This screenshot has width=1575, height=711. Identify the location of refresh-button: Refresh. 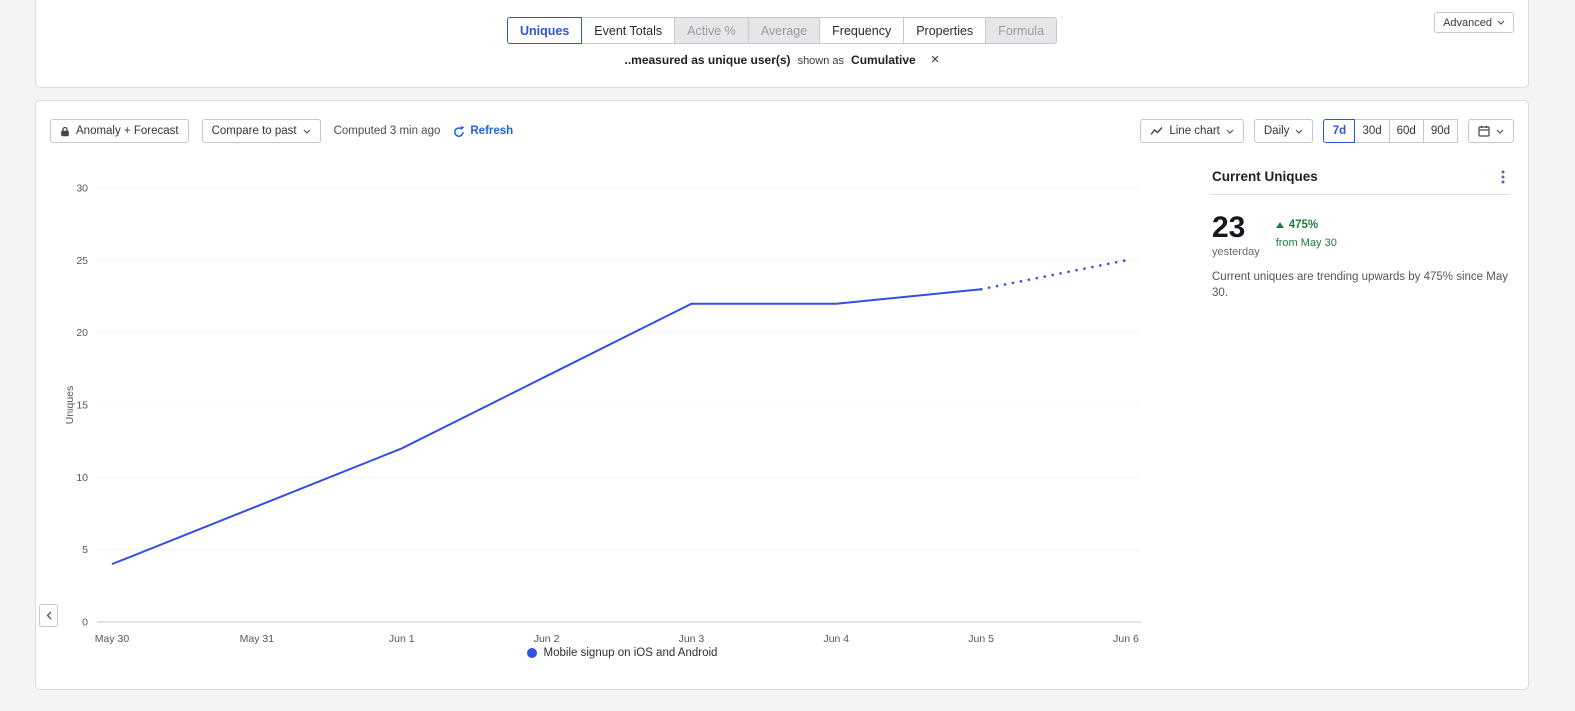
(483, 131).